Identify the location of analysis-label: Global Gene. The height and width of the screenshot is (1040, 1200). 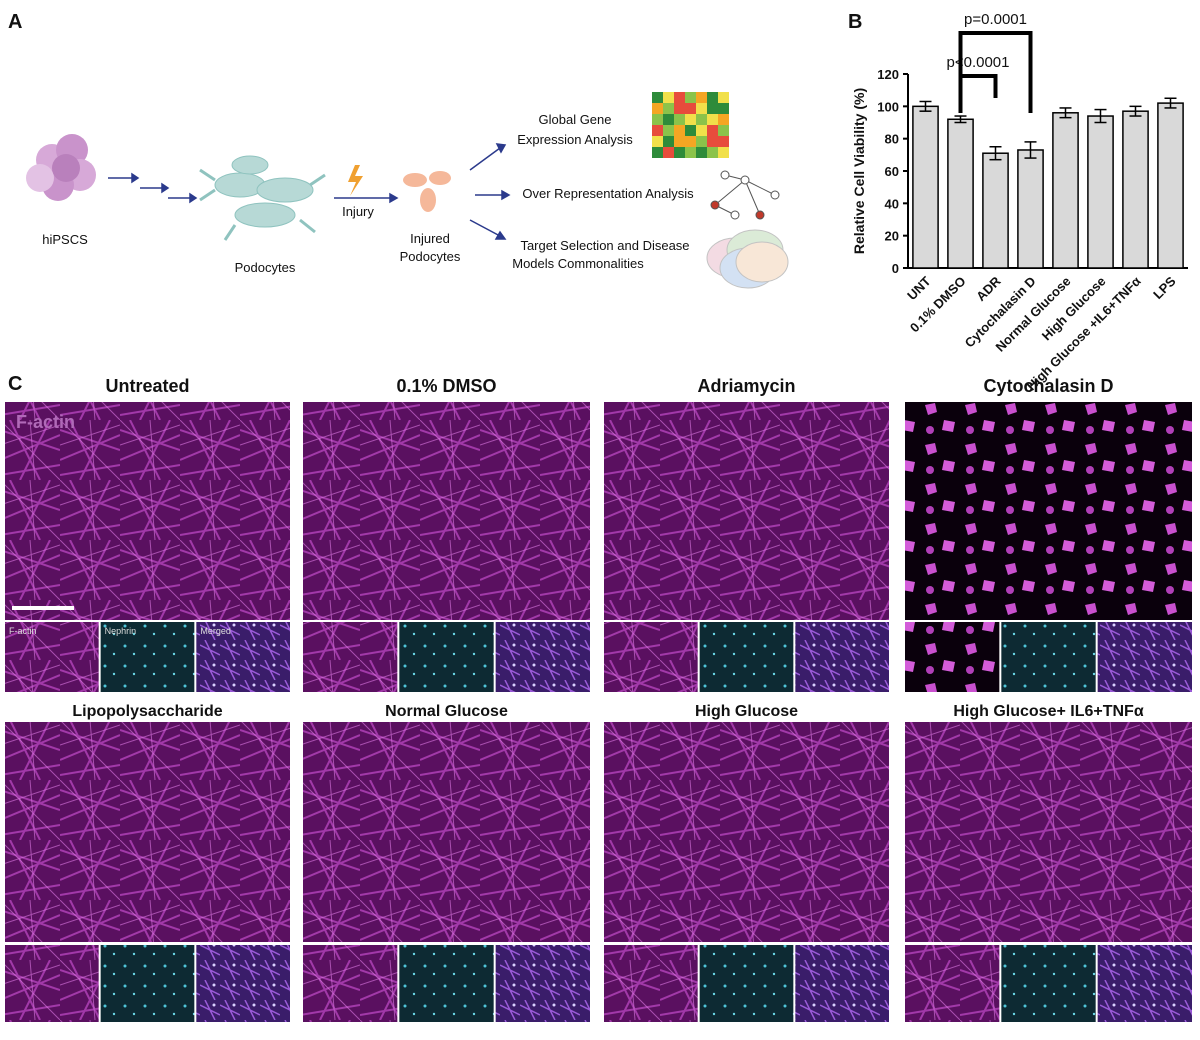
(575, 119).